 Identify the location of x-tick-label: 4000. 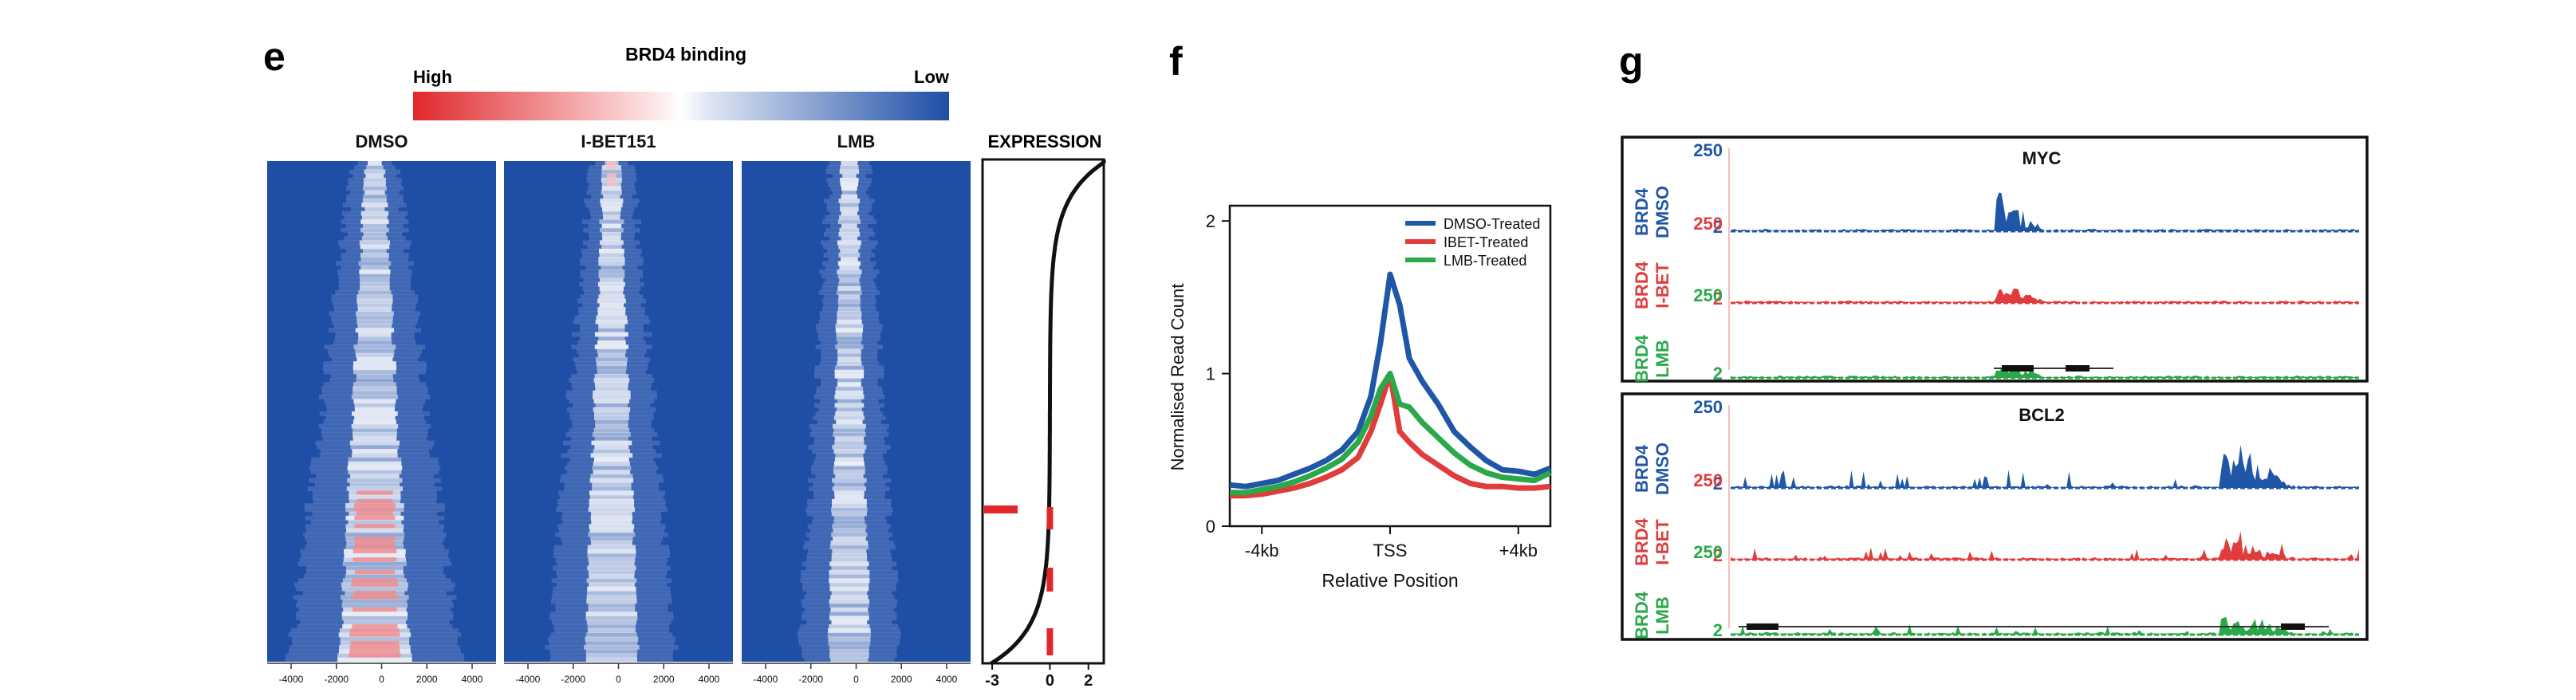
(472, 679).